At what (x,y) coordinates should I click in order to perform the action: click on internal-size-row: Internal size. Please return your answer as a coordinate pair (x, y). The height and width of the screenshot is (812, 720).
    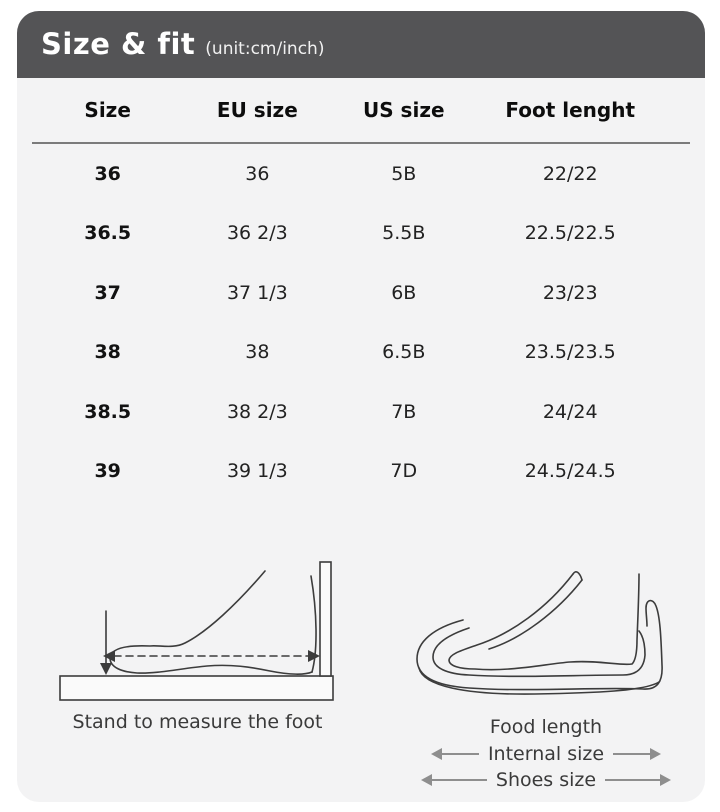
    Looking at the image, I should click on (546, 754).